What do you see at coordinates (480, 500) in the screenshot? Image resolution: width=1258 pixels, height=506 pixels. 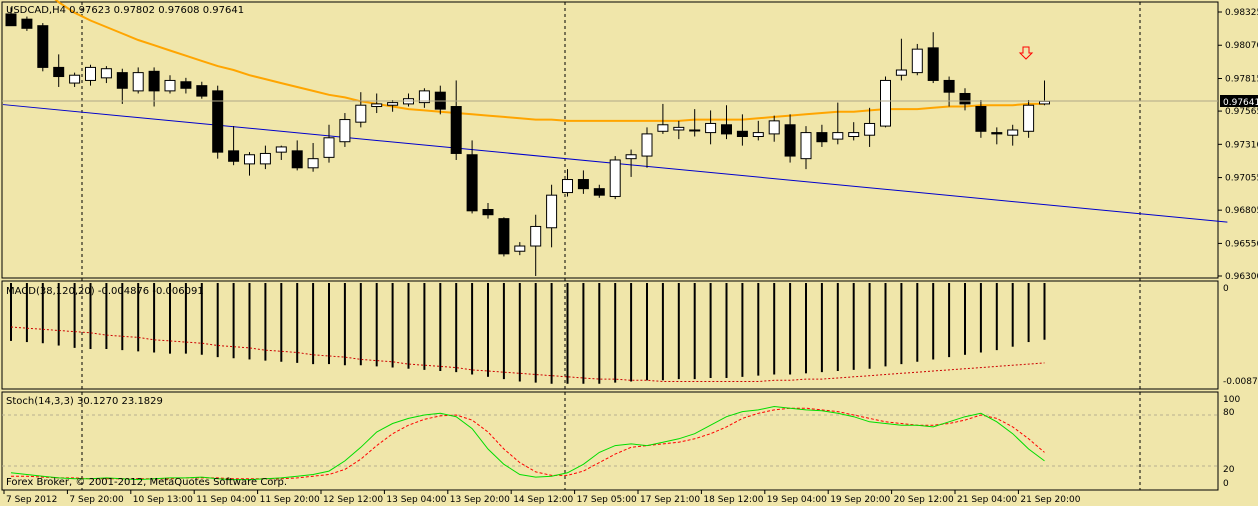 I see `time-tick-label: 13 Sep 20:00` at bounding box center [480, 500].